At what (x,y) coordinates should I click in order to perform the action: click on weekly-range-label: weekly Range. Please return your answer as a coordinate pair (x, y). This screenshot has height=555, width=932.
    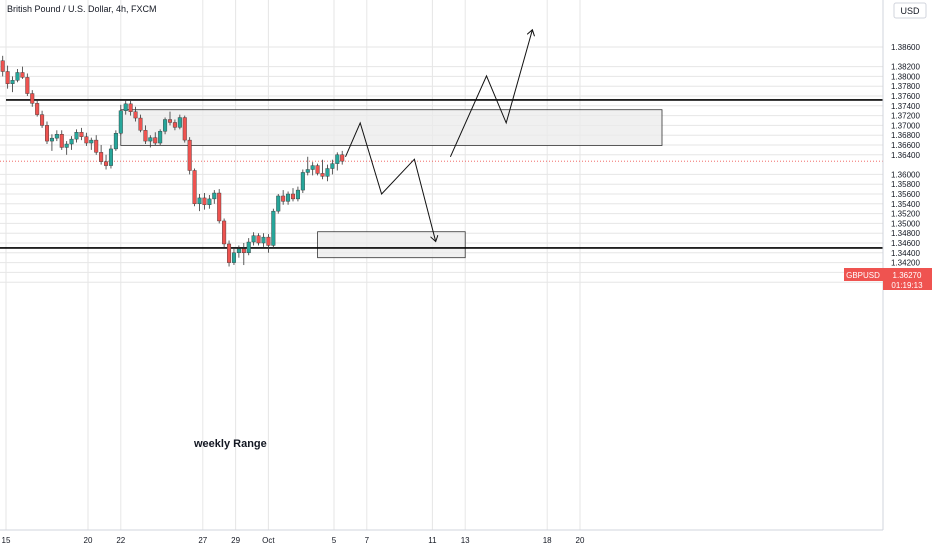
    Looking at the image, I should click on (230, 444).